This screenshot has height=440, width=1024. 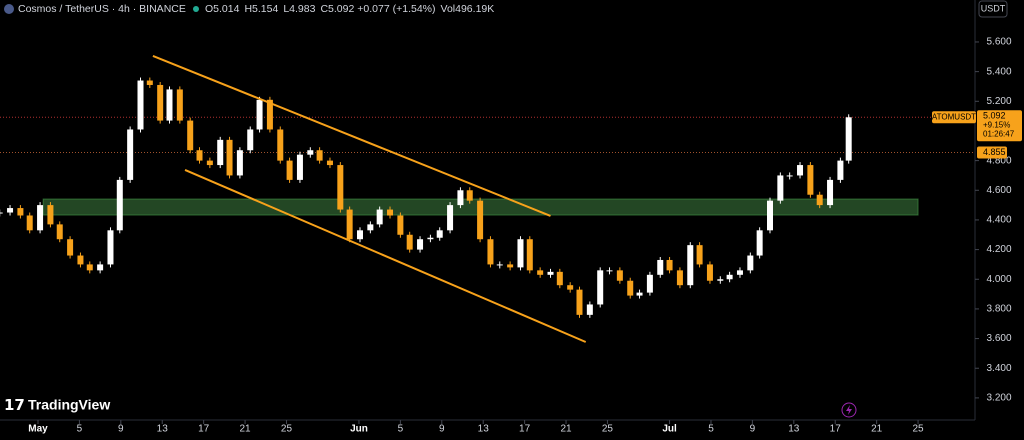 I want to click on currency-label: USDT, so click(x=993, y=8).